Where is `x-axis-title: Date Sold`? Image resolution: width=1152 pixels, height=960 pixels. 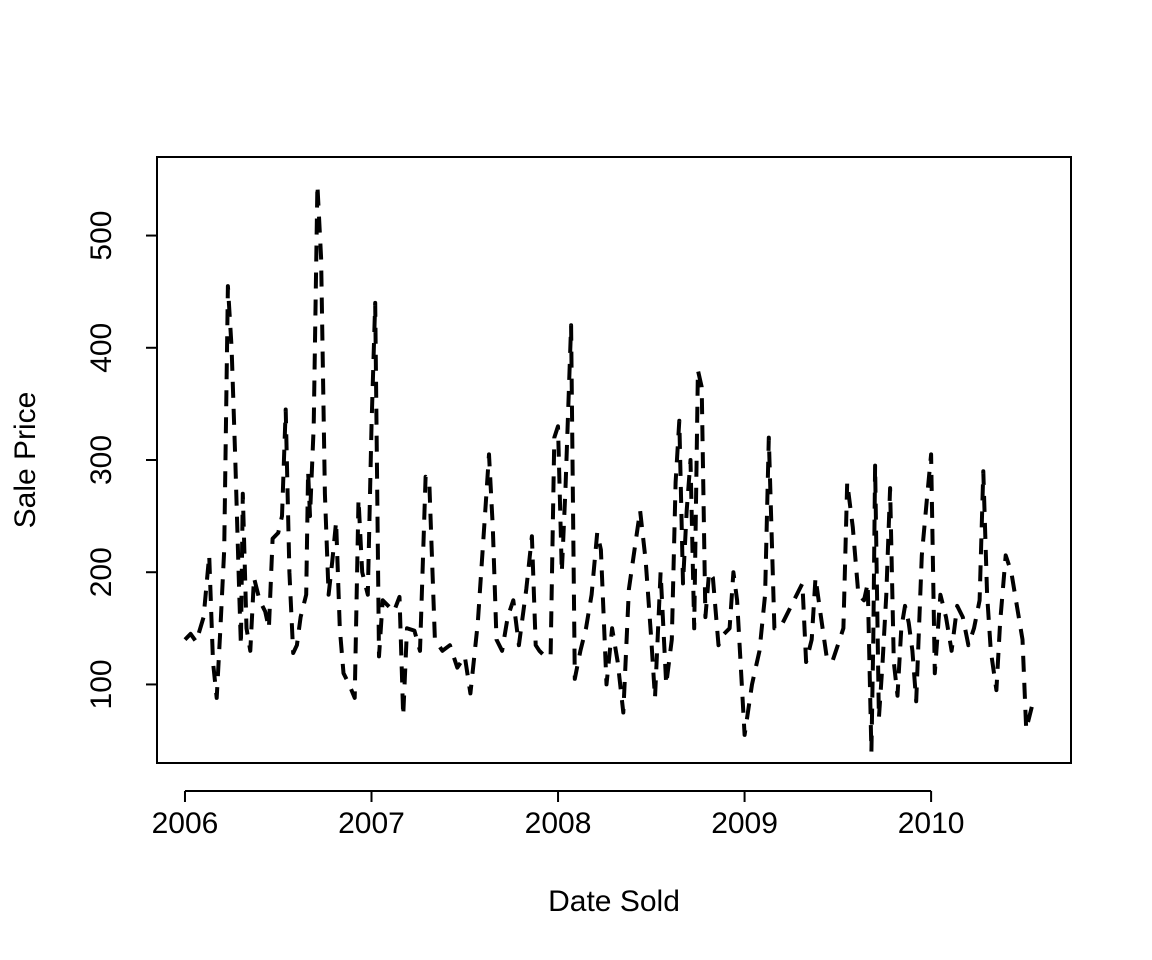
x-axis-title: Date Sold is located at coordinates (614, 901).